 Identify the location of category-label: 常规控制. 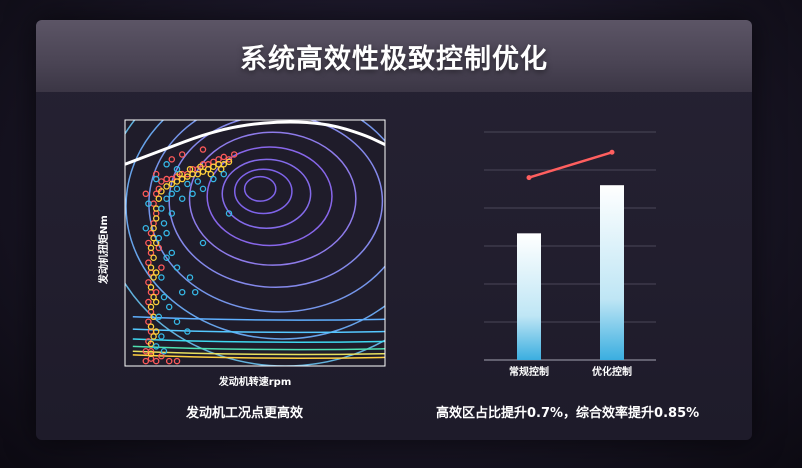
(529, 371).